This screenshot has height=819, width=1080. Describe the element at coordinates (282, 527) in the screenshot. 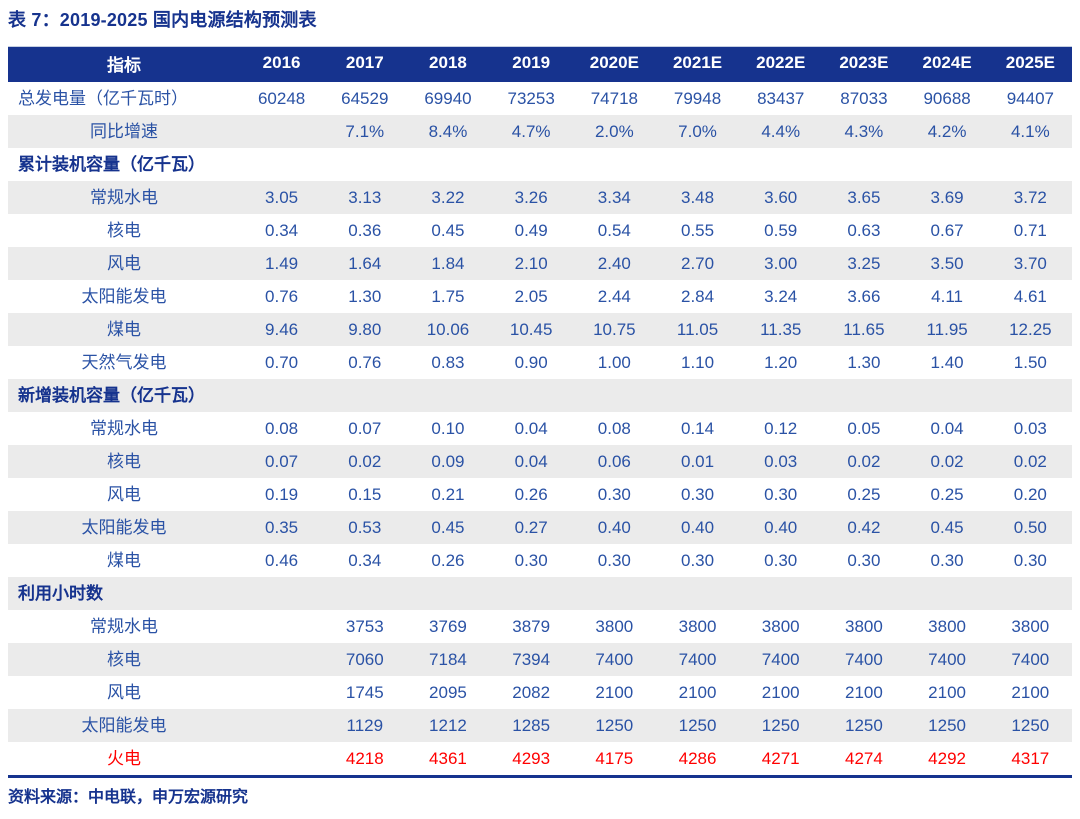

I see `data-cell: 0.35` at that location.